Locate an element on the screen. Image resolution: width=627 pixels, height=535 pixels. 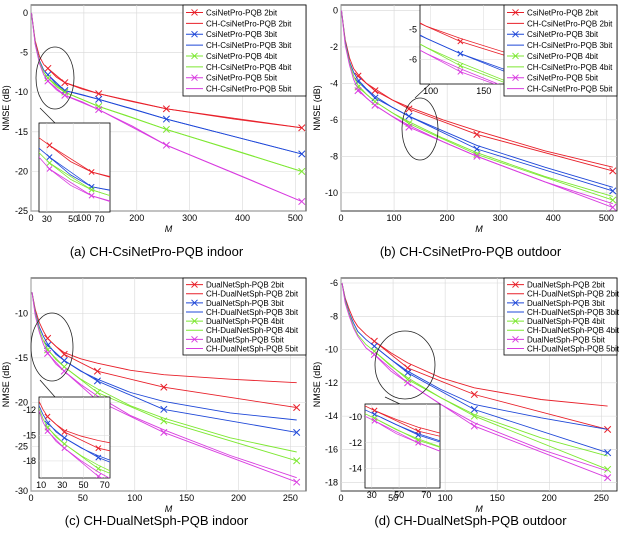
legend-label: CH-DualNetSph-PQB 4bit is located at coordinates (252, 330).